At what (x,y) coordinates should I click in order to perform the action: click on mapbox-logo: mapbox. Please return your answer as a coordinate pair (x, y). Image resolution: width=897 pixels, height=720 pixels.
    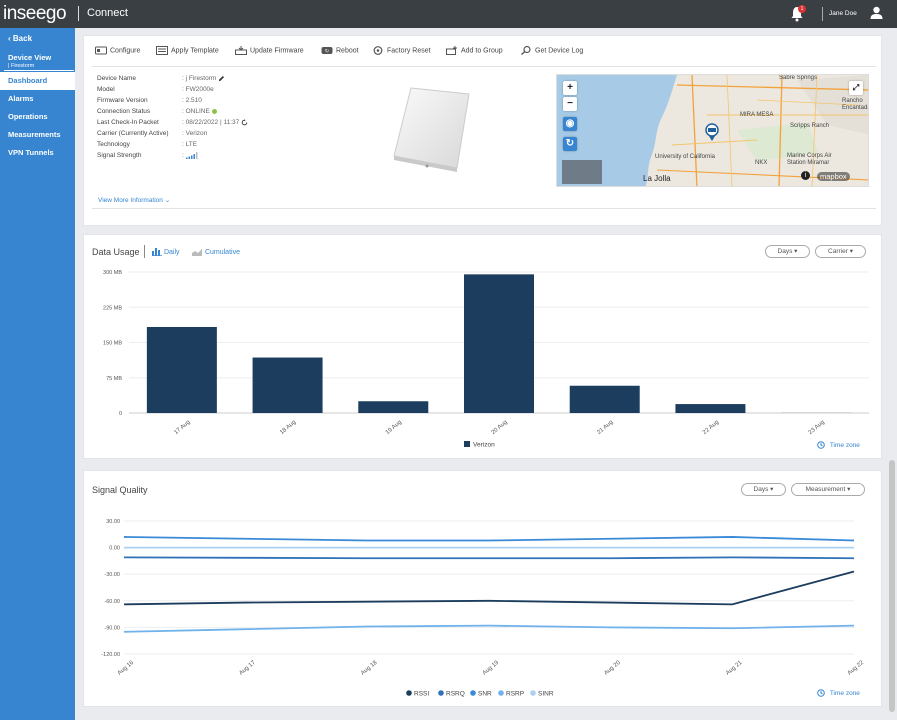
    Looking at the image, I should click on (833, 176).